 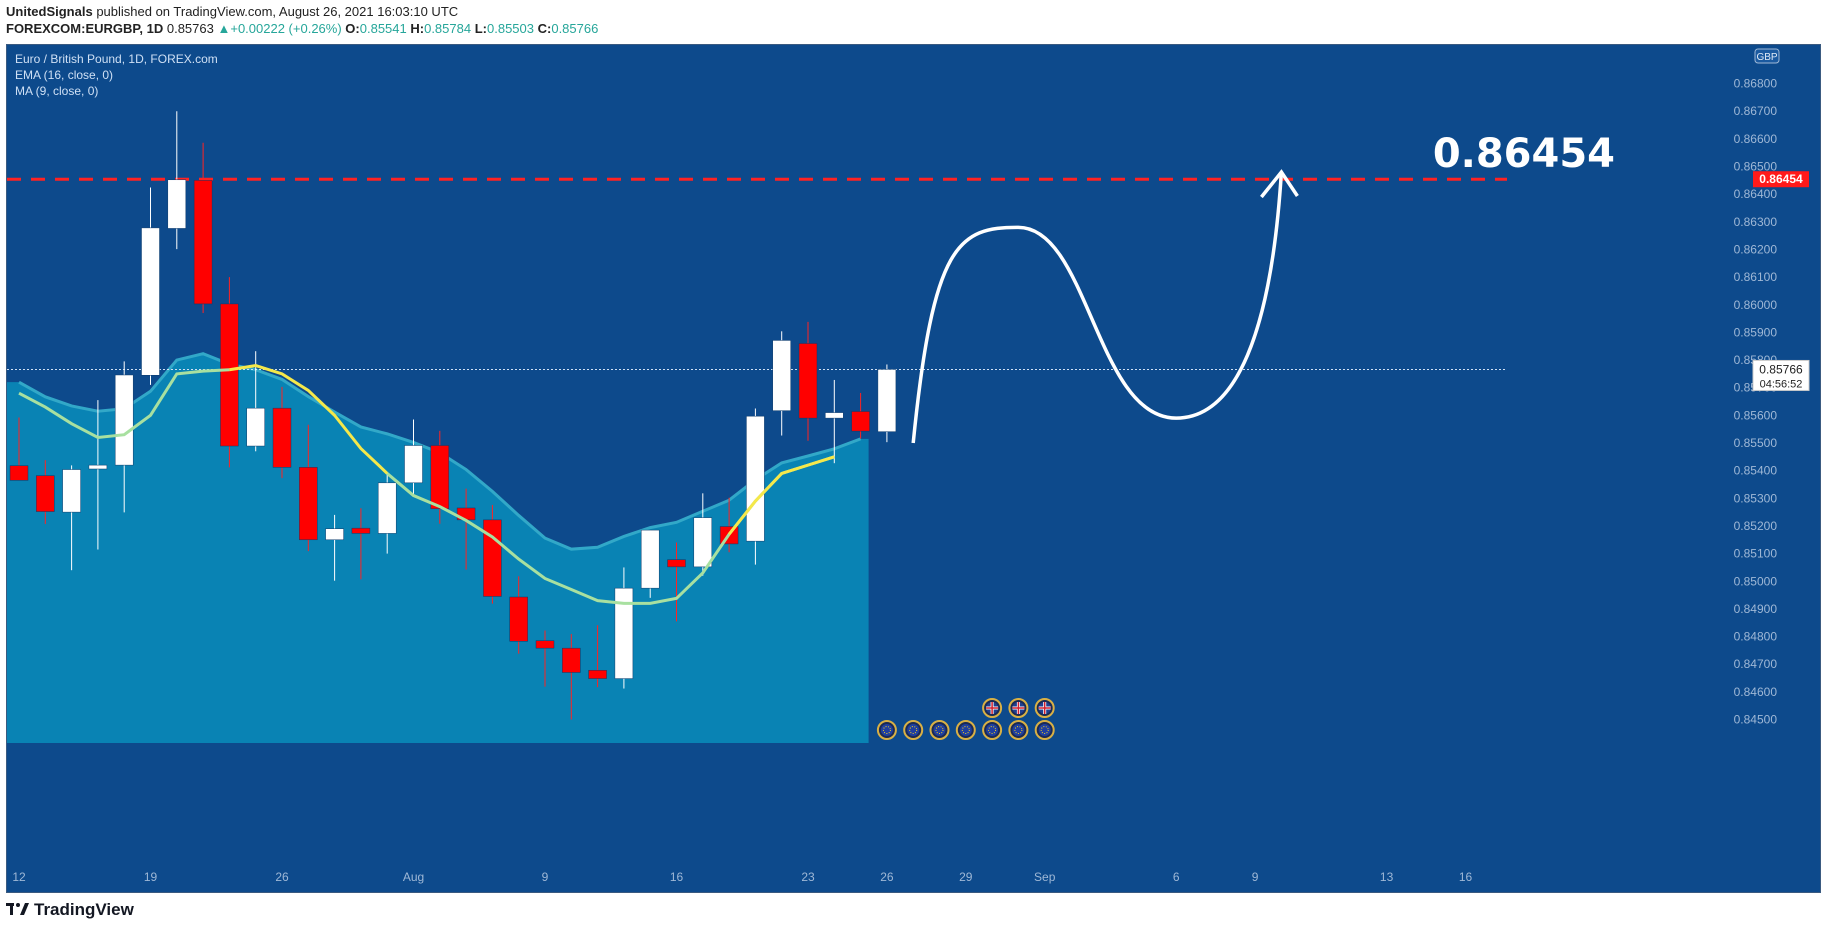 I want to click on legend-ma: MA (9, close, 0), so click(x=56, y=91).